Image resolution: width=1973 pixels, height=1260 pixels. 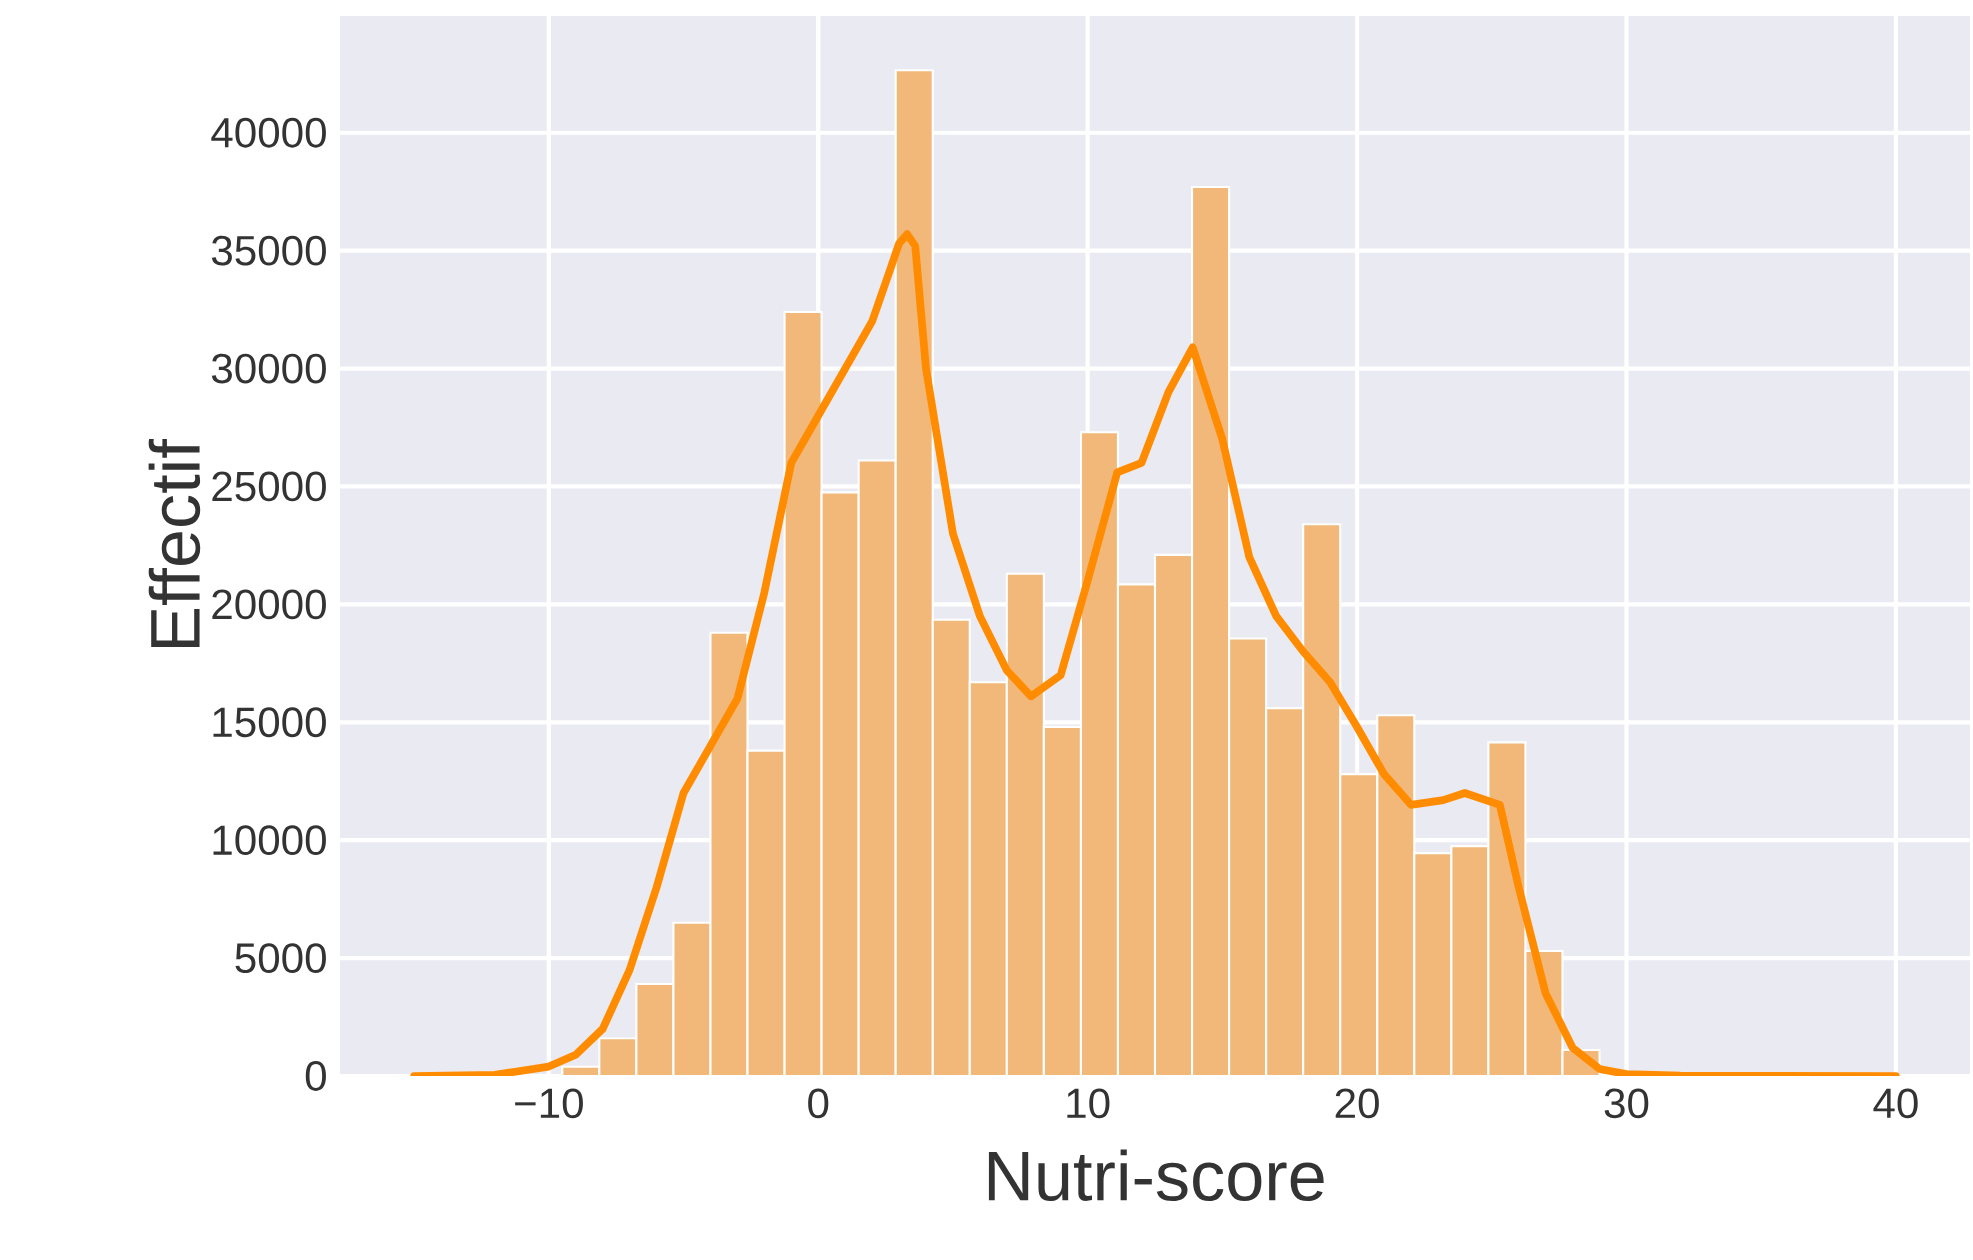 I want to click on x-tick-label: 10, so click(x=1088, y=1103).